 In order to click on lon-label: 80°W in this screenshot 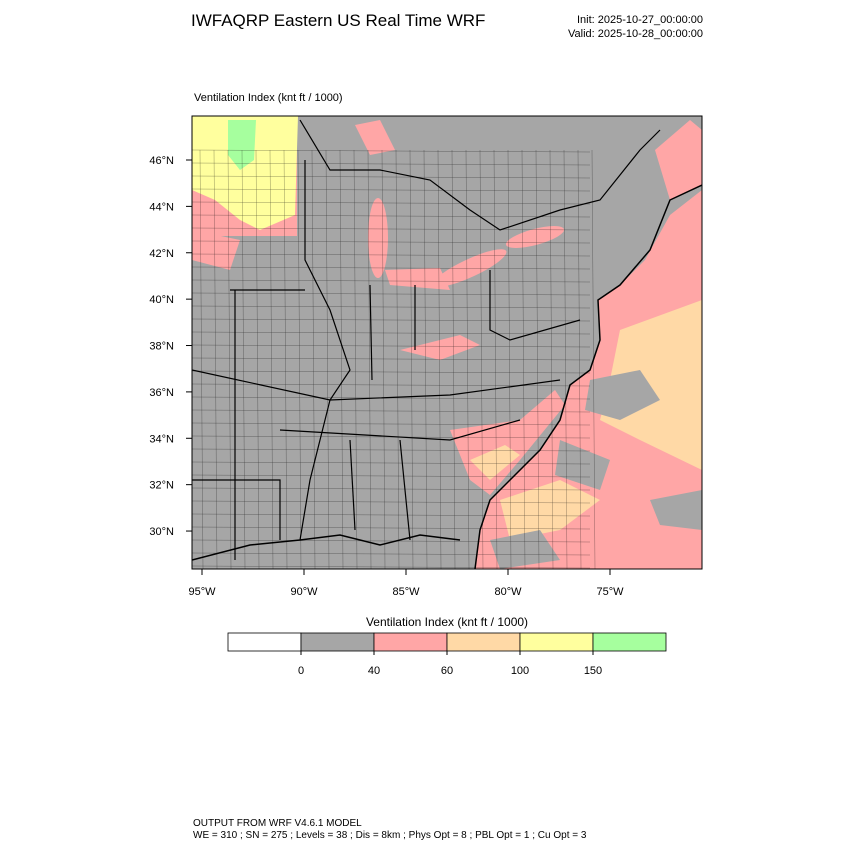, I will do `click(508, 592)`.